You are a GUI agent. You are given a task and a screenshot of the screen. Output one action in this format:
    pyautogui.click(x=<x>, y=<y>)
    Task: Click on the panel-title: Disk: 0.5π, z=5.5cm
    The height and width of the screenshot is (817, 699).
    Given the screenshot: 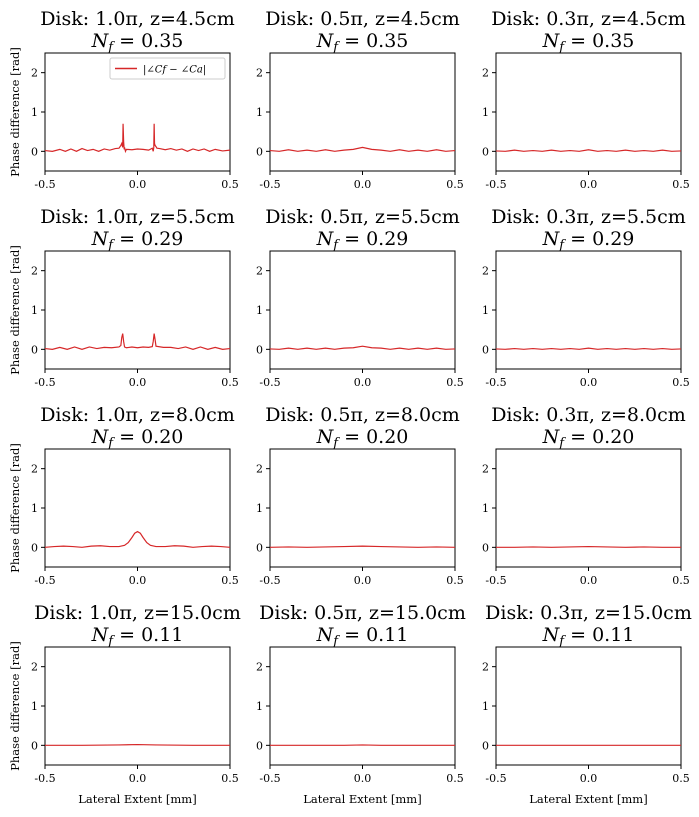 What is the action you would take?
    pyautogui.click(x=362, y=217)
    